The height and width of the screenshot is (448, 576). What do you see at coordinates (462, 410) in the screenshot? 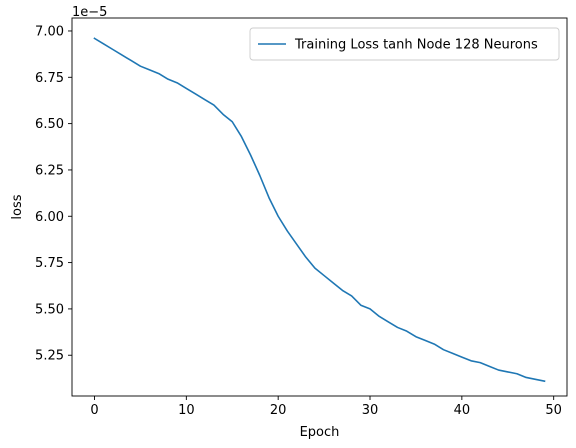
I see `x-tick-label: 40` at bounding box center [462, 410].